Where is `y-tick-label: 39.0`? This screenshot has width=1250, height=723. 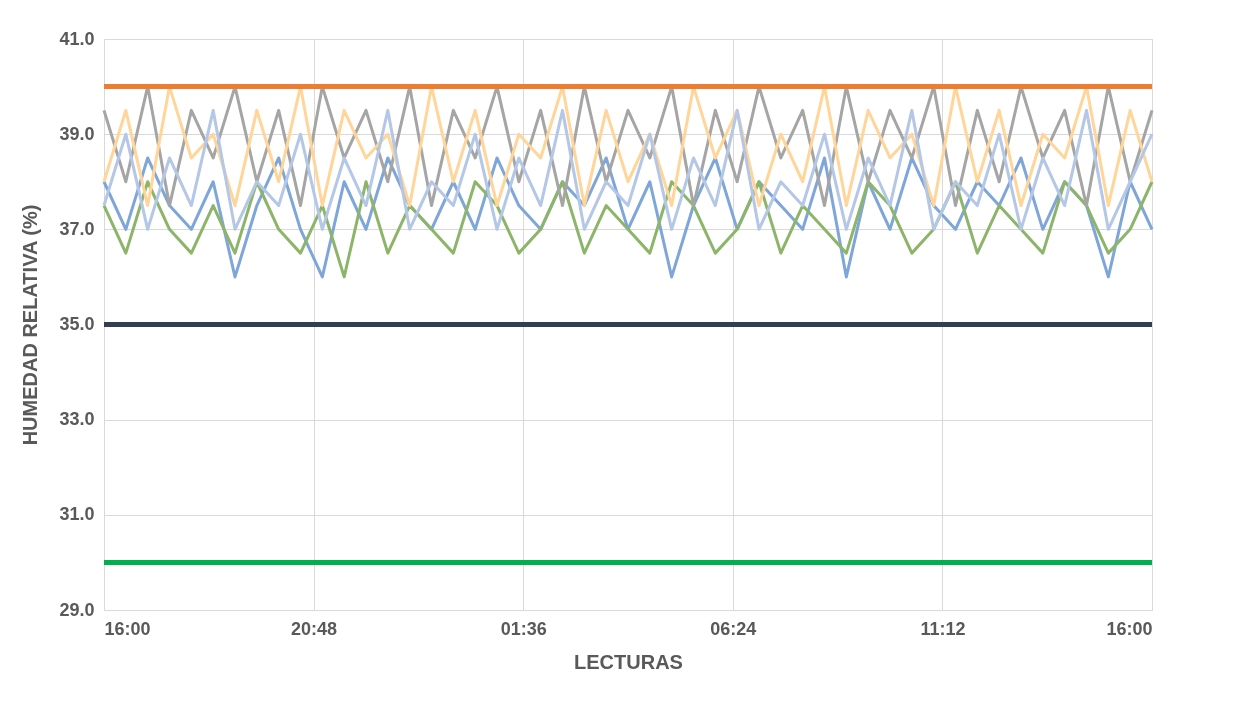 y-tick-label: 39.0 is located at coordinates (77, 133).